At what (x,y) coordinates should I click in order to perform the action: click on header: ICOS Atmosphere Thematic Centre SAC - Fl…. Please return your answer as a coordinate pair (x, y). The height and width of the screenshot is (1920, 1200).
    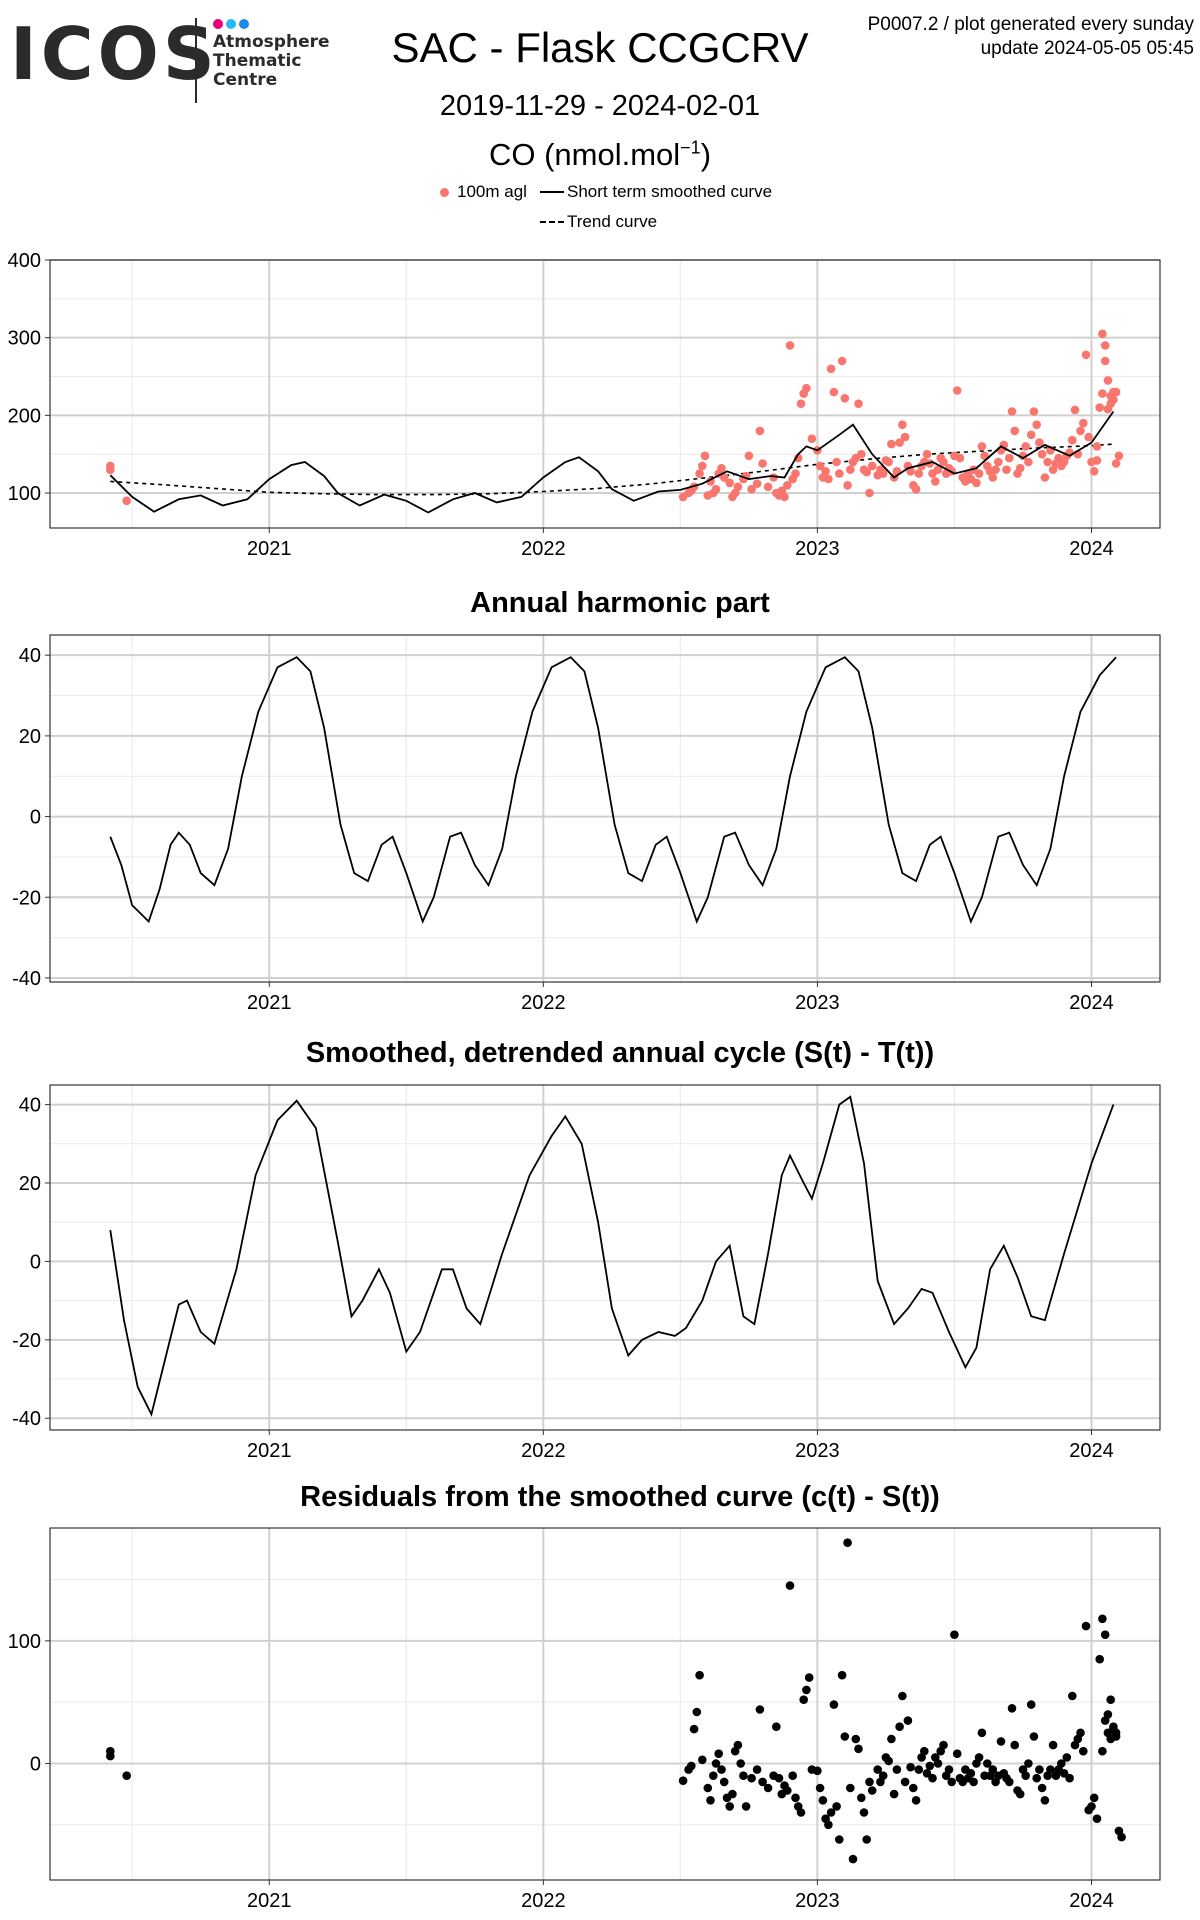
    Looking at the image, I should click on (600, 120).